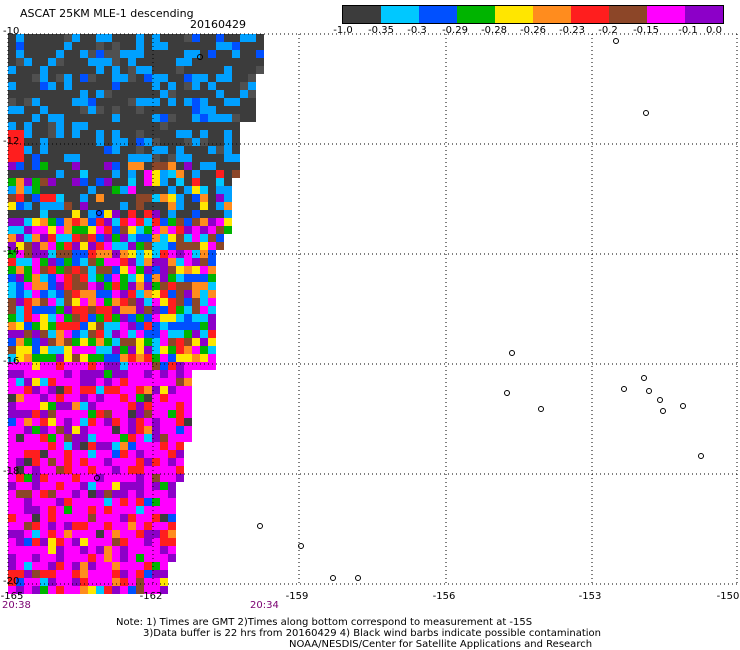  What do you see at coordinates (12, 596) in the screenshot?
I see `lon-label-165: -165` at bounding box center [12, 596].